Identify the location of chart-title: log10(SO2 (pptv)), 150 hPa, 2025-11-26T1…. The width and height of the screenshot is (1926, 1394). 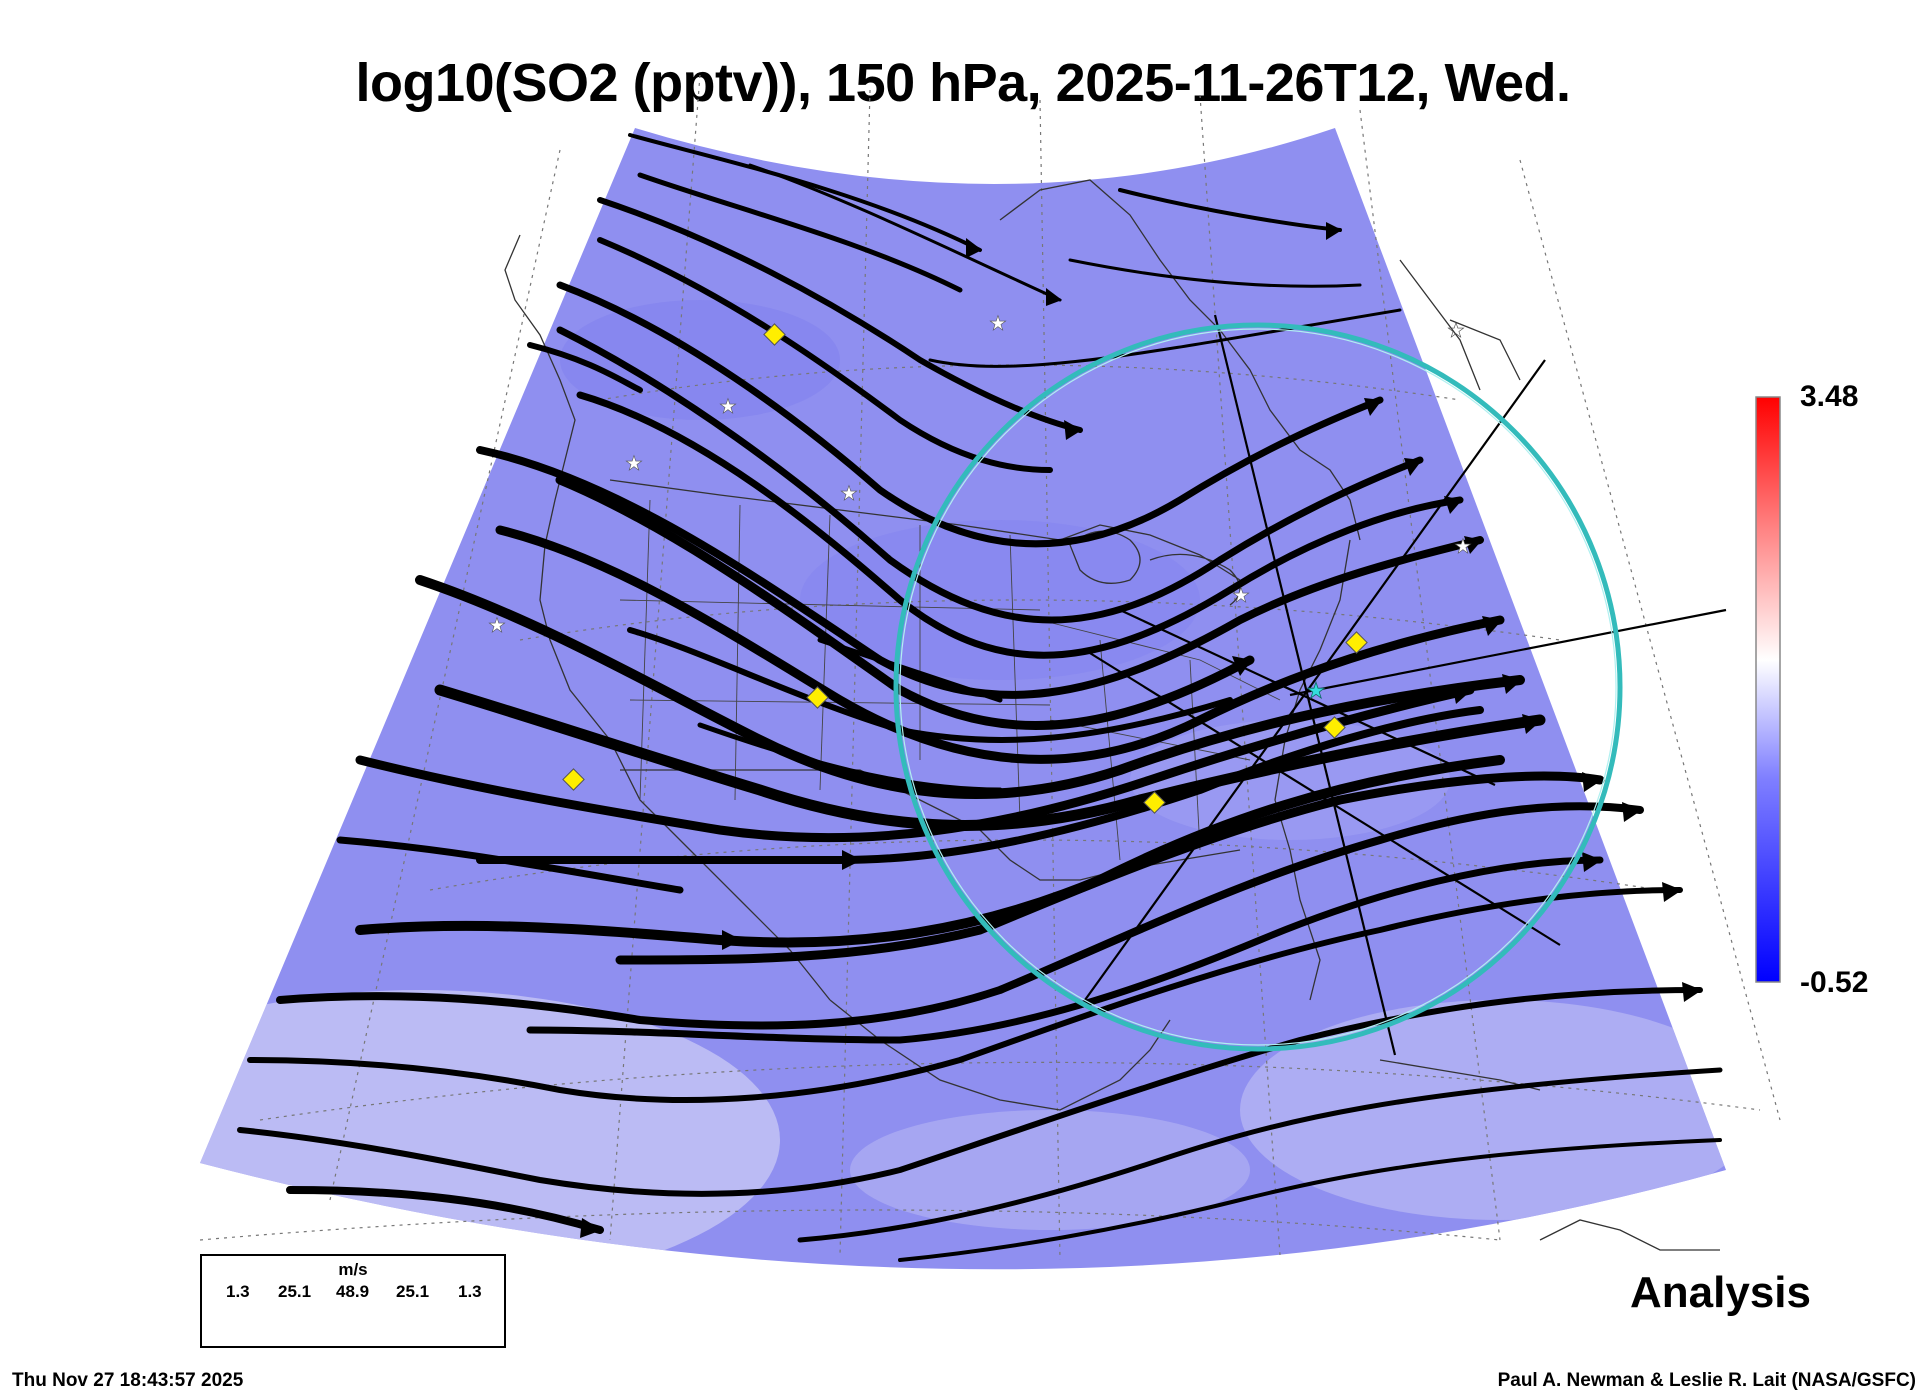
(963, 83).